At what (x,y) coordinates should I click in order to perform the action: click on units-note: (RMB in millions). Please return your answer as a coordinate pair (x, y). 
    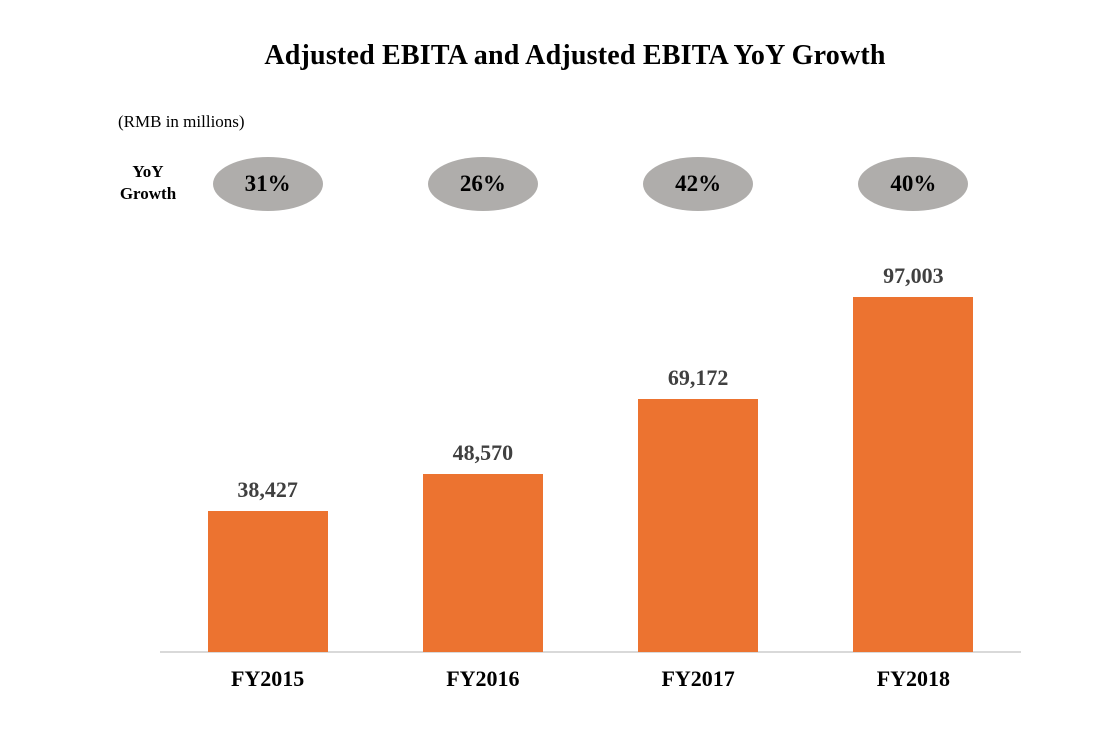
    Looking at the image, I should click on (181, 121).